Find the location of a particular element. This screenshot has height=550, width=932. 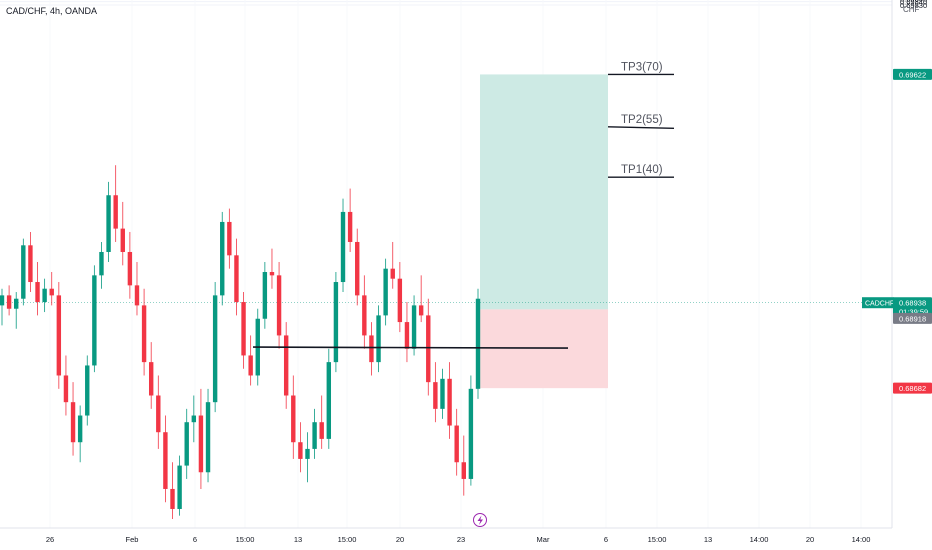

symbol-tag-box is located at coordinates (878, 303).